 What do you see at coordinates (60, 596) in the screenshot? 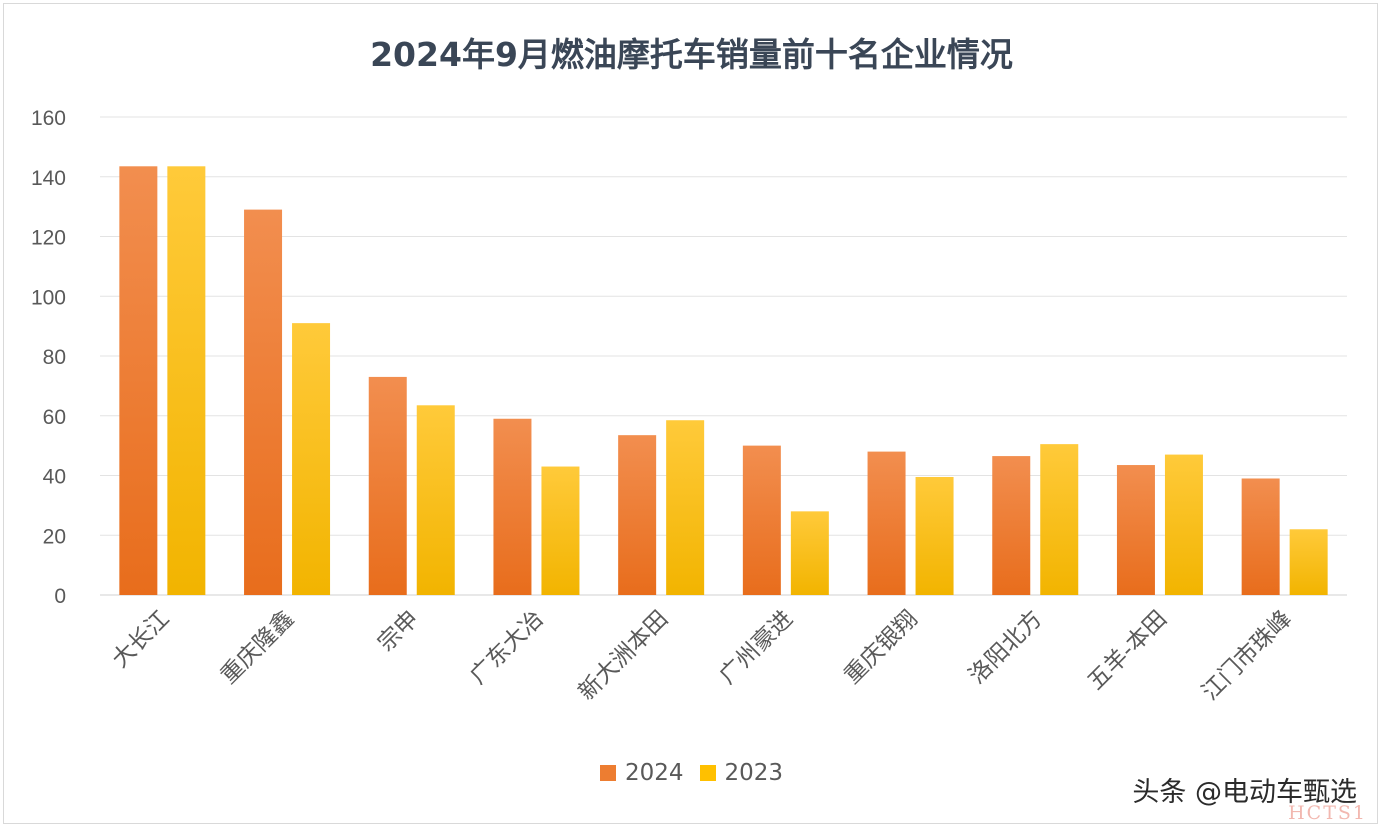
I see `y-tick-label: 0` at bounding box center [60, 596].